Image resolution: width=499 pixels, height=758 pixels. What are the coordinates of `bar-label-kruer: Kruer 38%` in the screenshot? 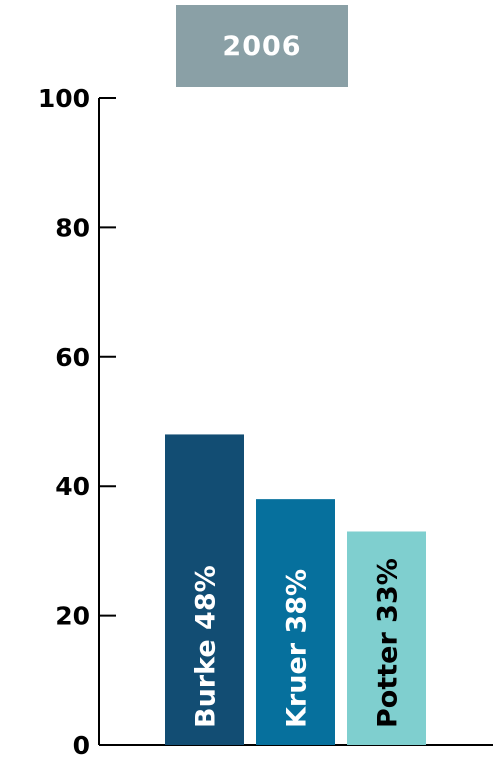 It's located at (297, 648).